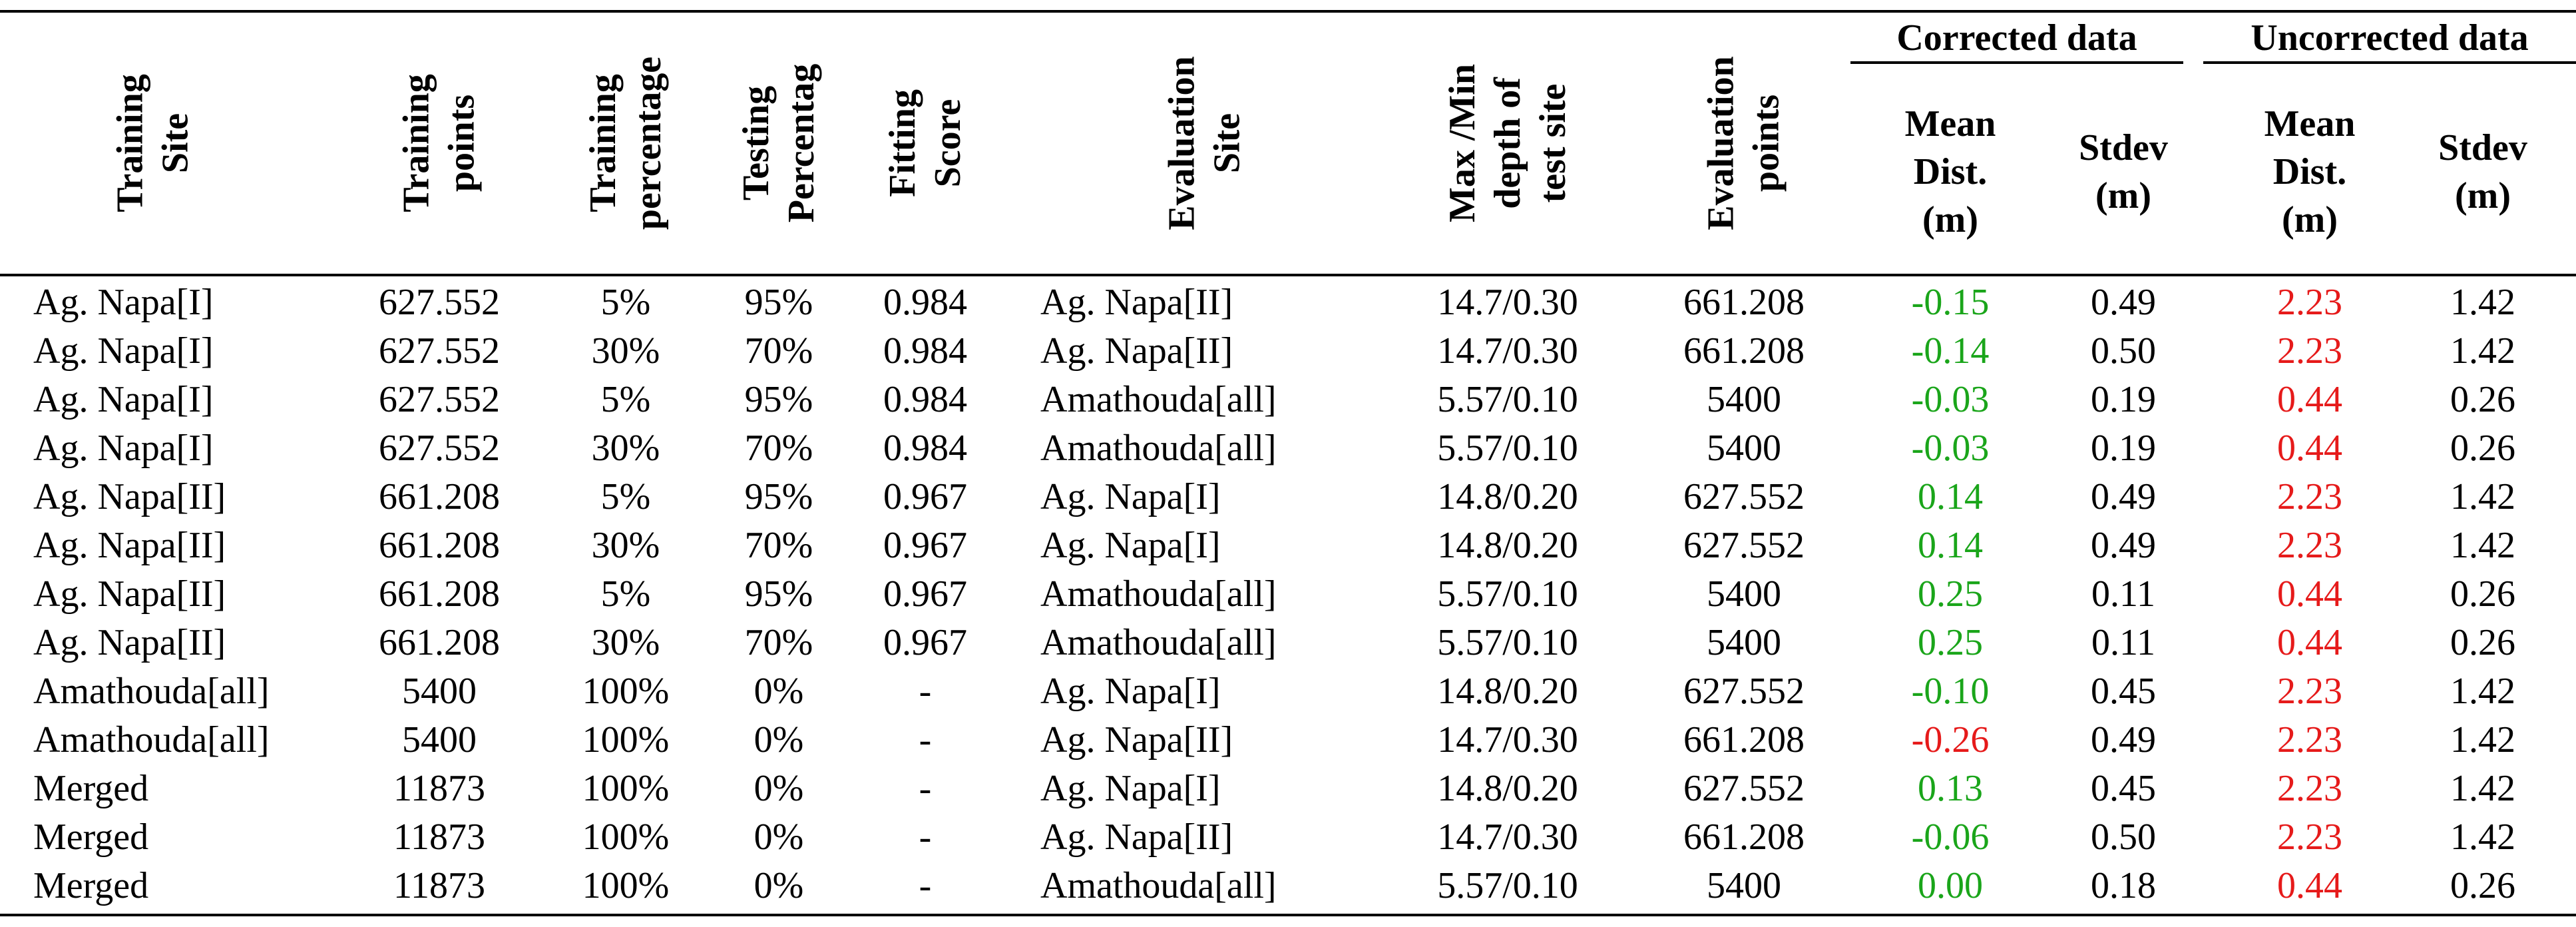 Image resolution: width=2576 pixels, height=927 pixels. I want to click on cell-corrected-mean: -0.03, so click(1950, 399).